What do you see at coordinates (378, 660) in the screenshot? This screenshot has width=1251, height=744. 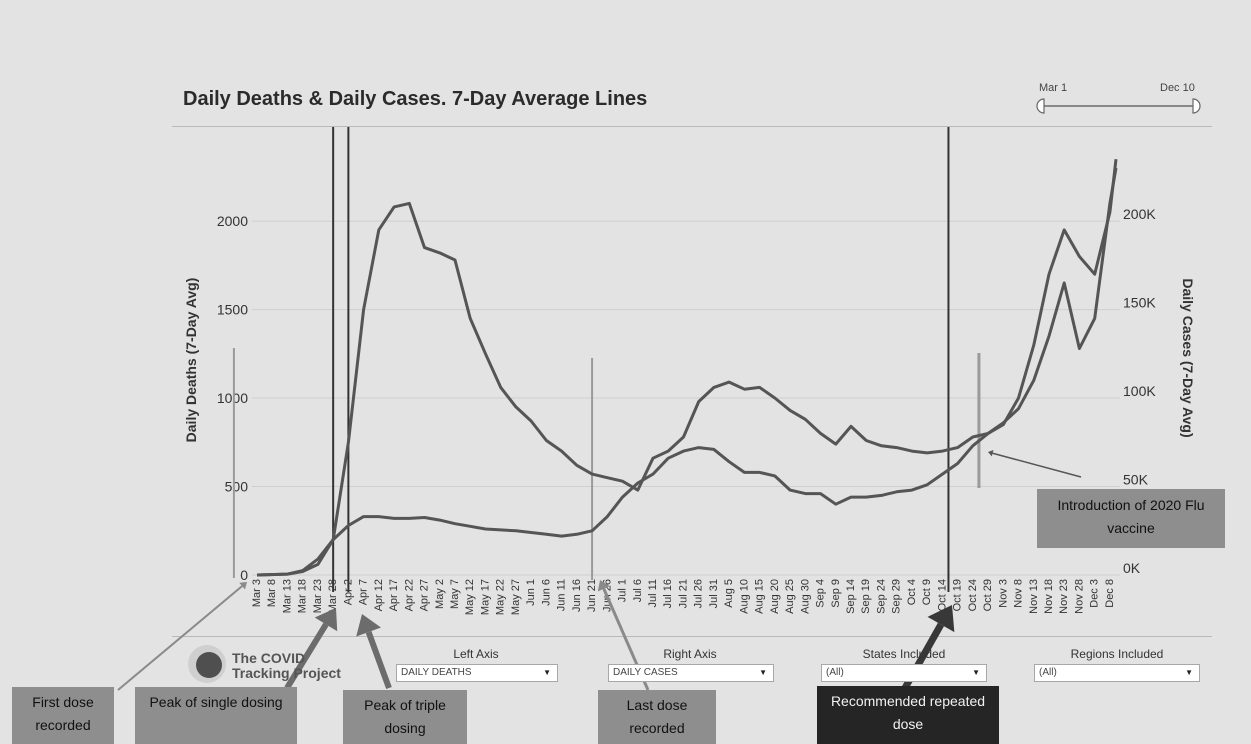 I see `arrow-peak-triple` at bounding box center [378, 660].